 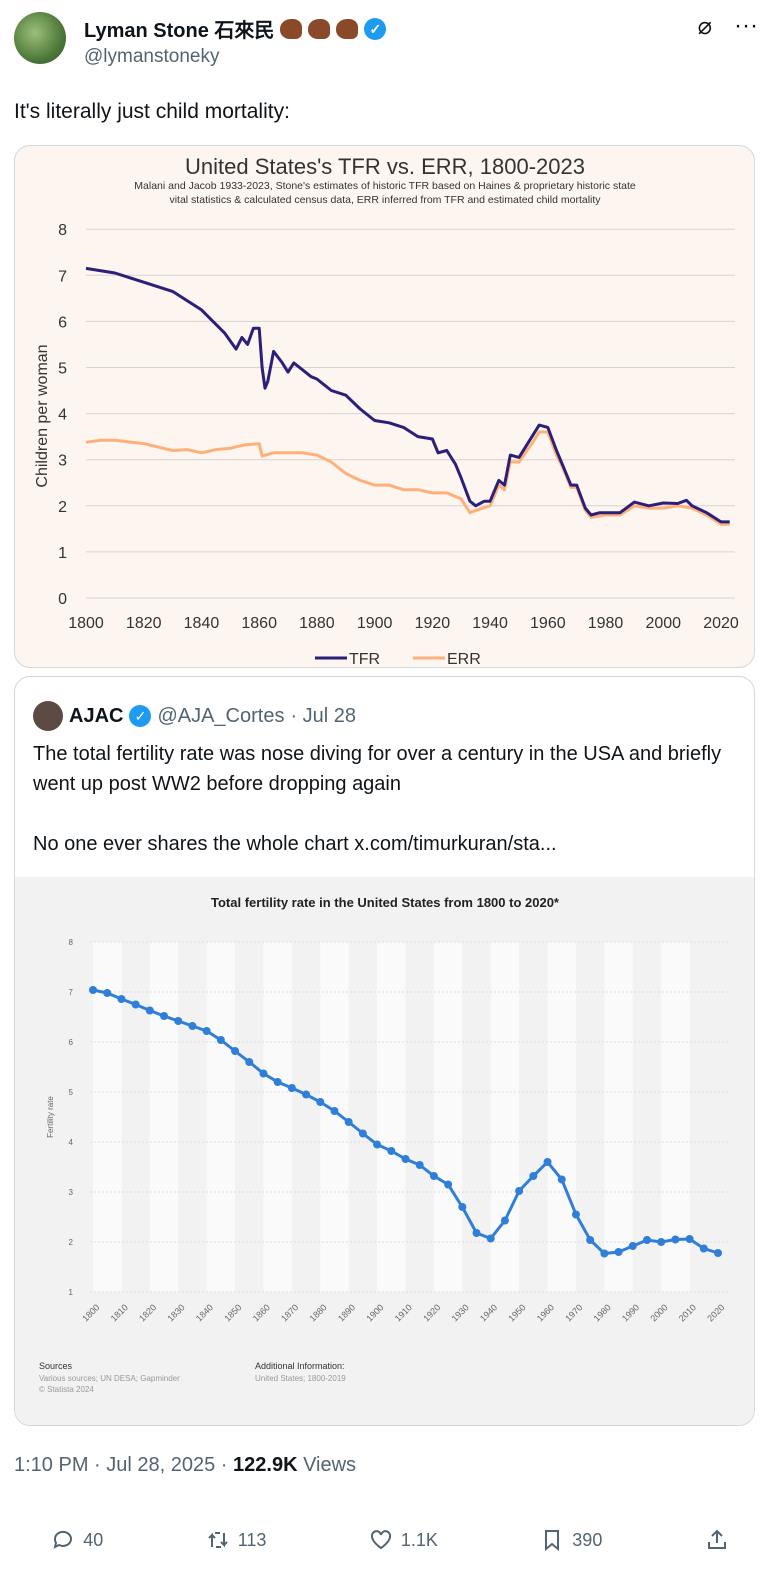 What do you see at coordinates (488, 1312) in the screenshot?
I see `x-tick-label: 1940` at bounding box center [488, 1312].